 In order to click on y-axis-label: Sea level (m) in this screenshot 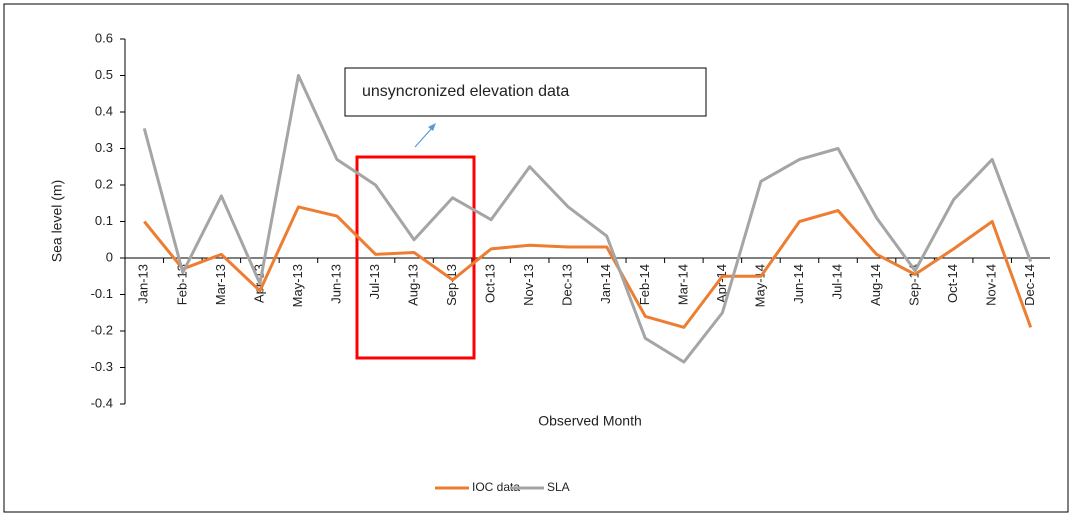, I will do `click(57, 221)`.